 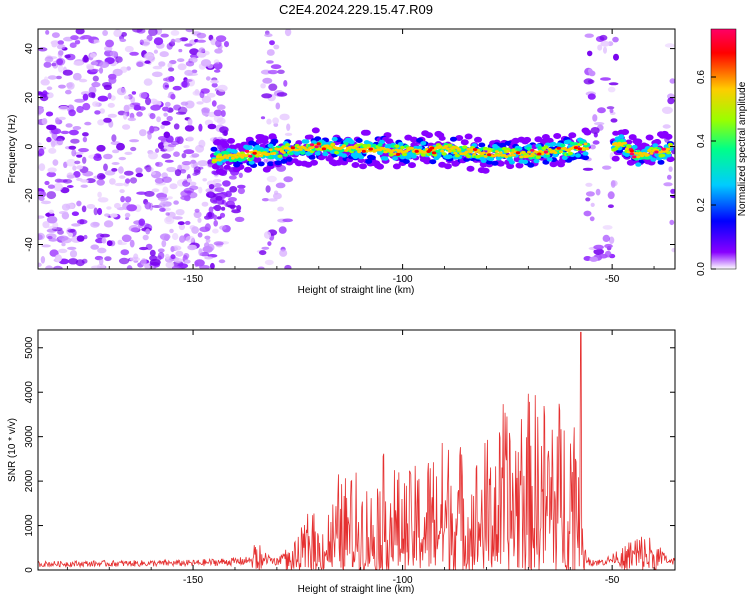 What do you see at coordinates (701, 269) in the screenshot?
I see `colorbar-tick-label: 0.0` at bounding box center [701, 269].